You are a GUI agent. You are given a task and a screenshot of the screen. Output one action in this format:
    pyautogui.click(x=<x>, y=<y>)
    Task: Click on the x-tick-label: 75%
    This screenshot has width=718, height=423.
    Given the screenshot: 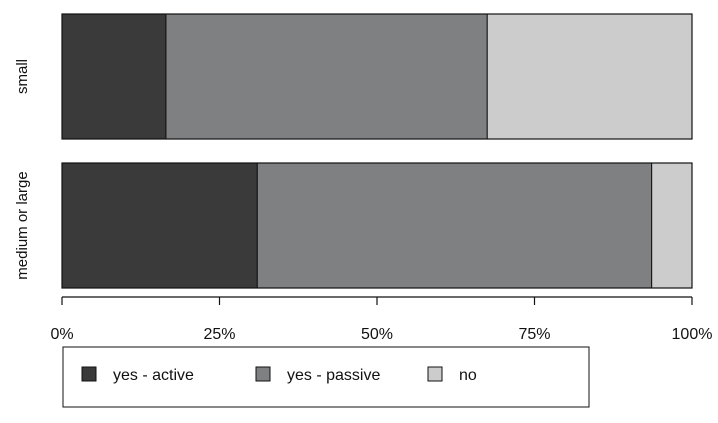 What is the action you would take?
    pyautogui.click(x=534, y=334)
    